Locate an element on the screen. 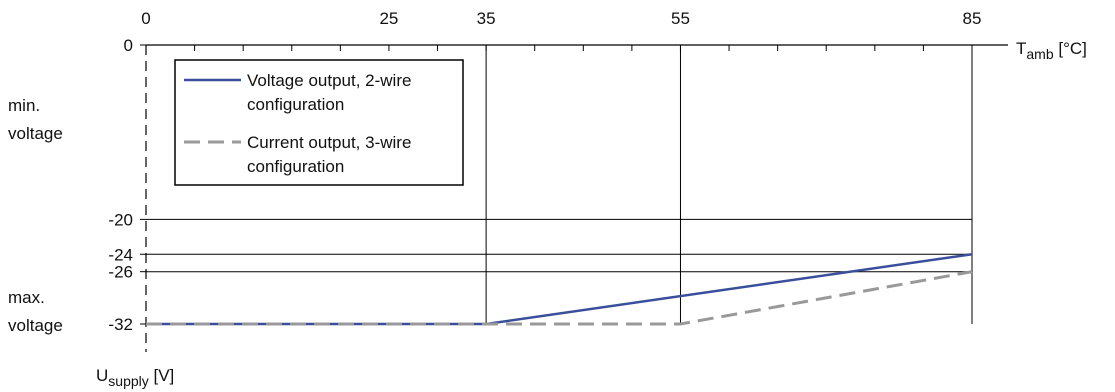  max-voltage-label-line2: voltage is located at coordinates (35, 325).